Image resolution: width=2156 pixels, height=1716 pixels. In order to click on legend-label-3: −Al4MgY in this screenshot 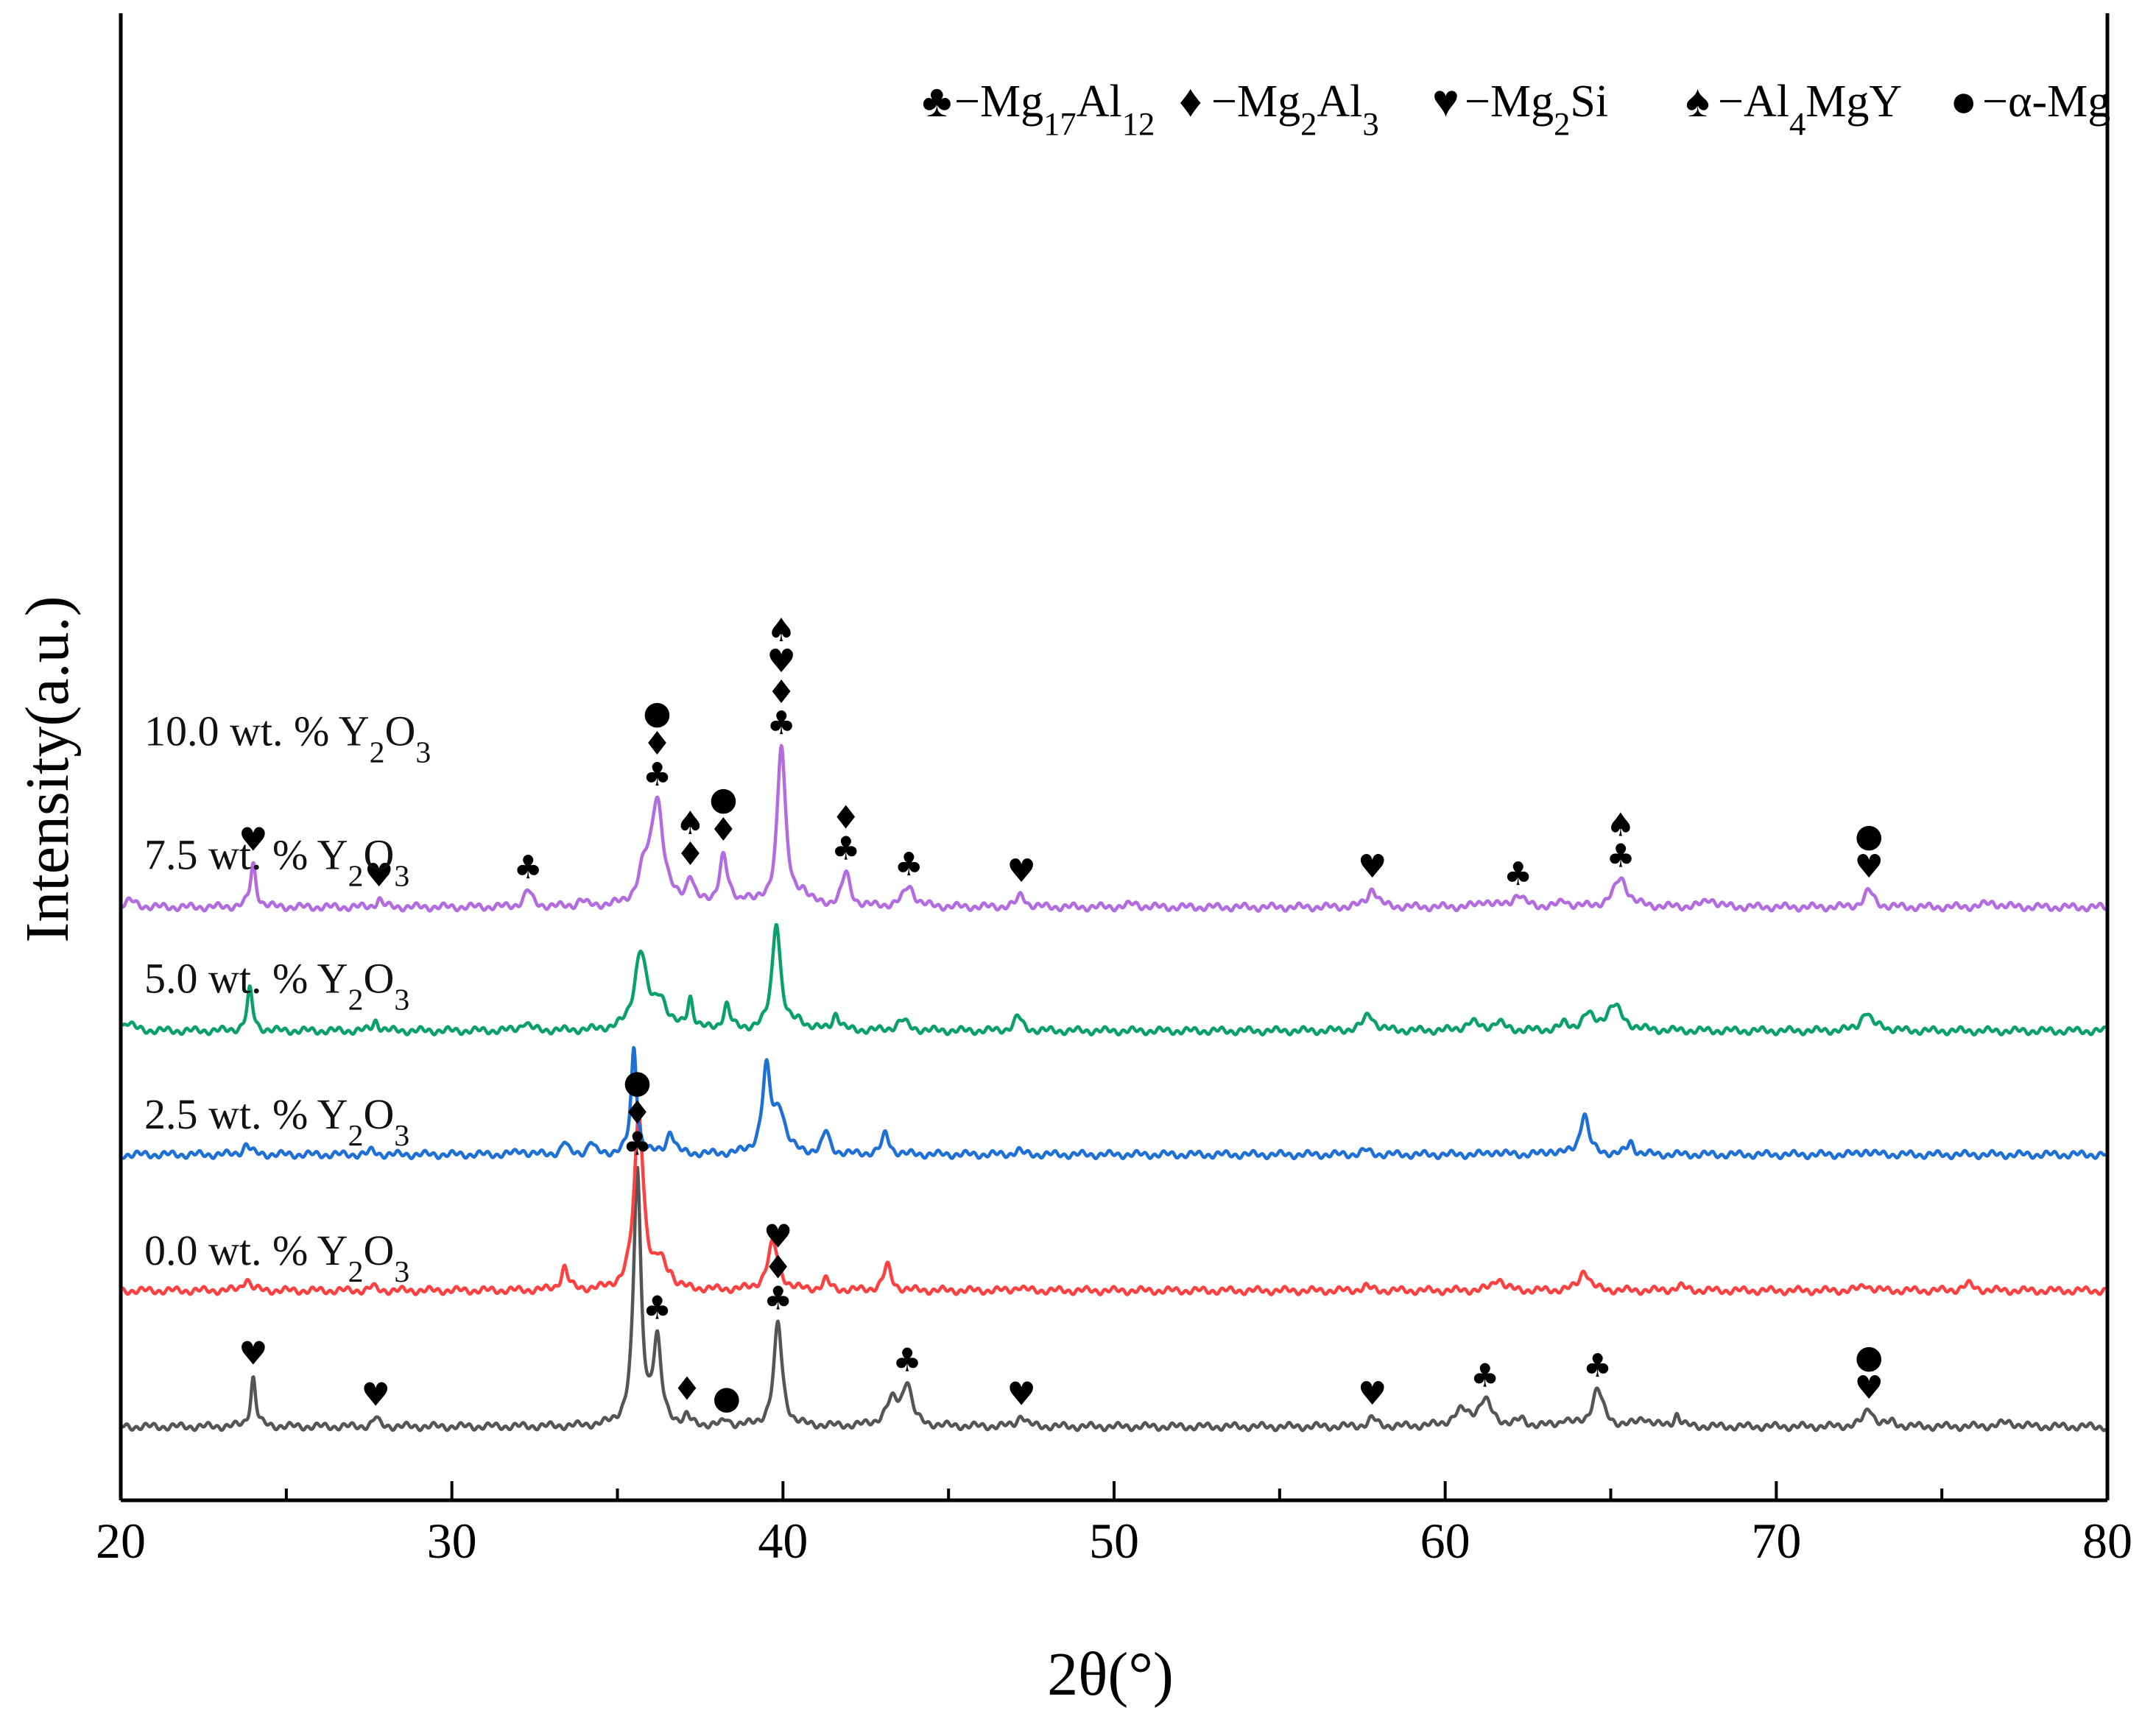, I will do `click(1810, 110)`.